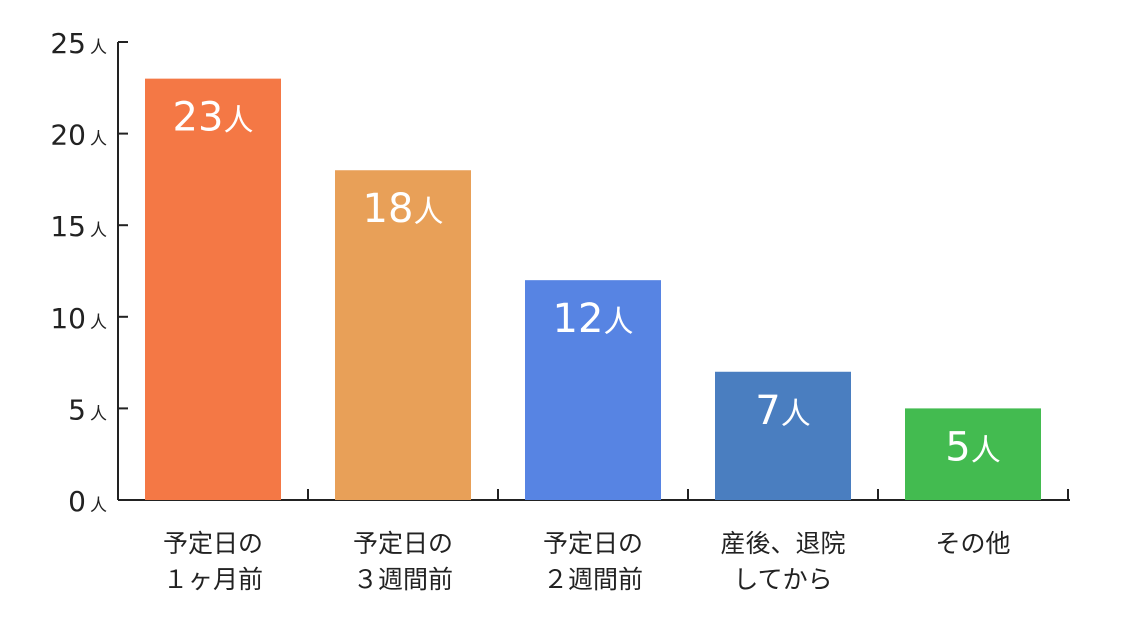 This screenshot has height=620, width=1130. I want to click on y-tick-label: 0, so click(77, 501).